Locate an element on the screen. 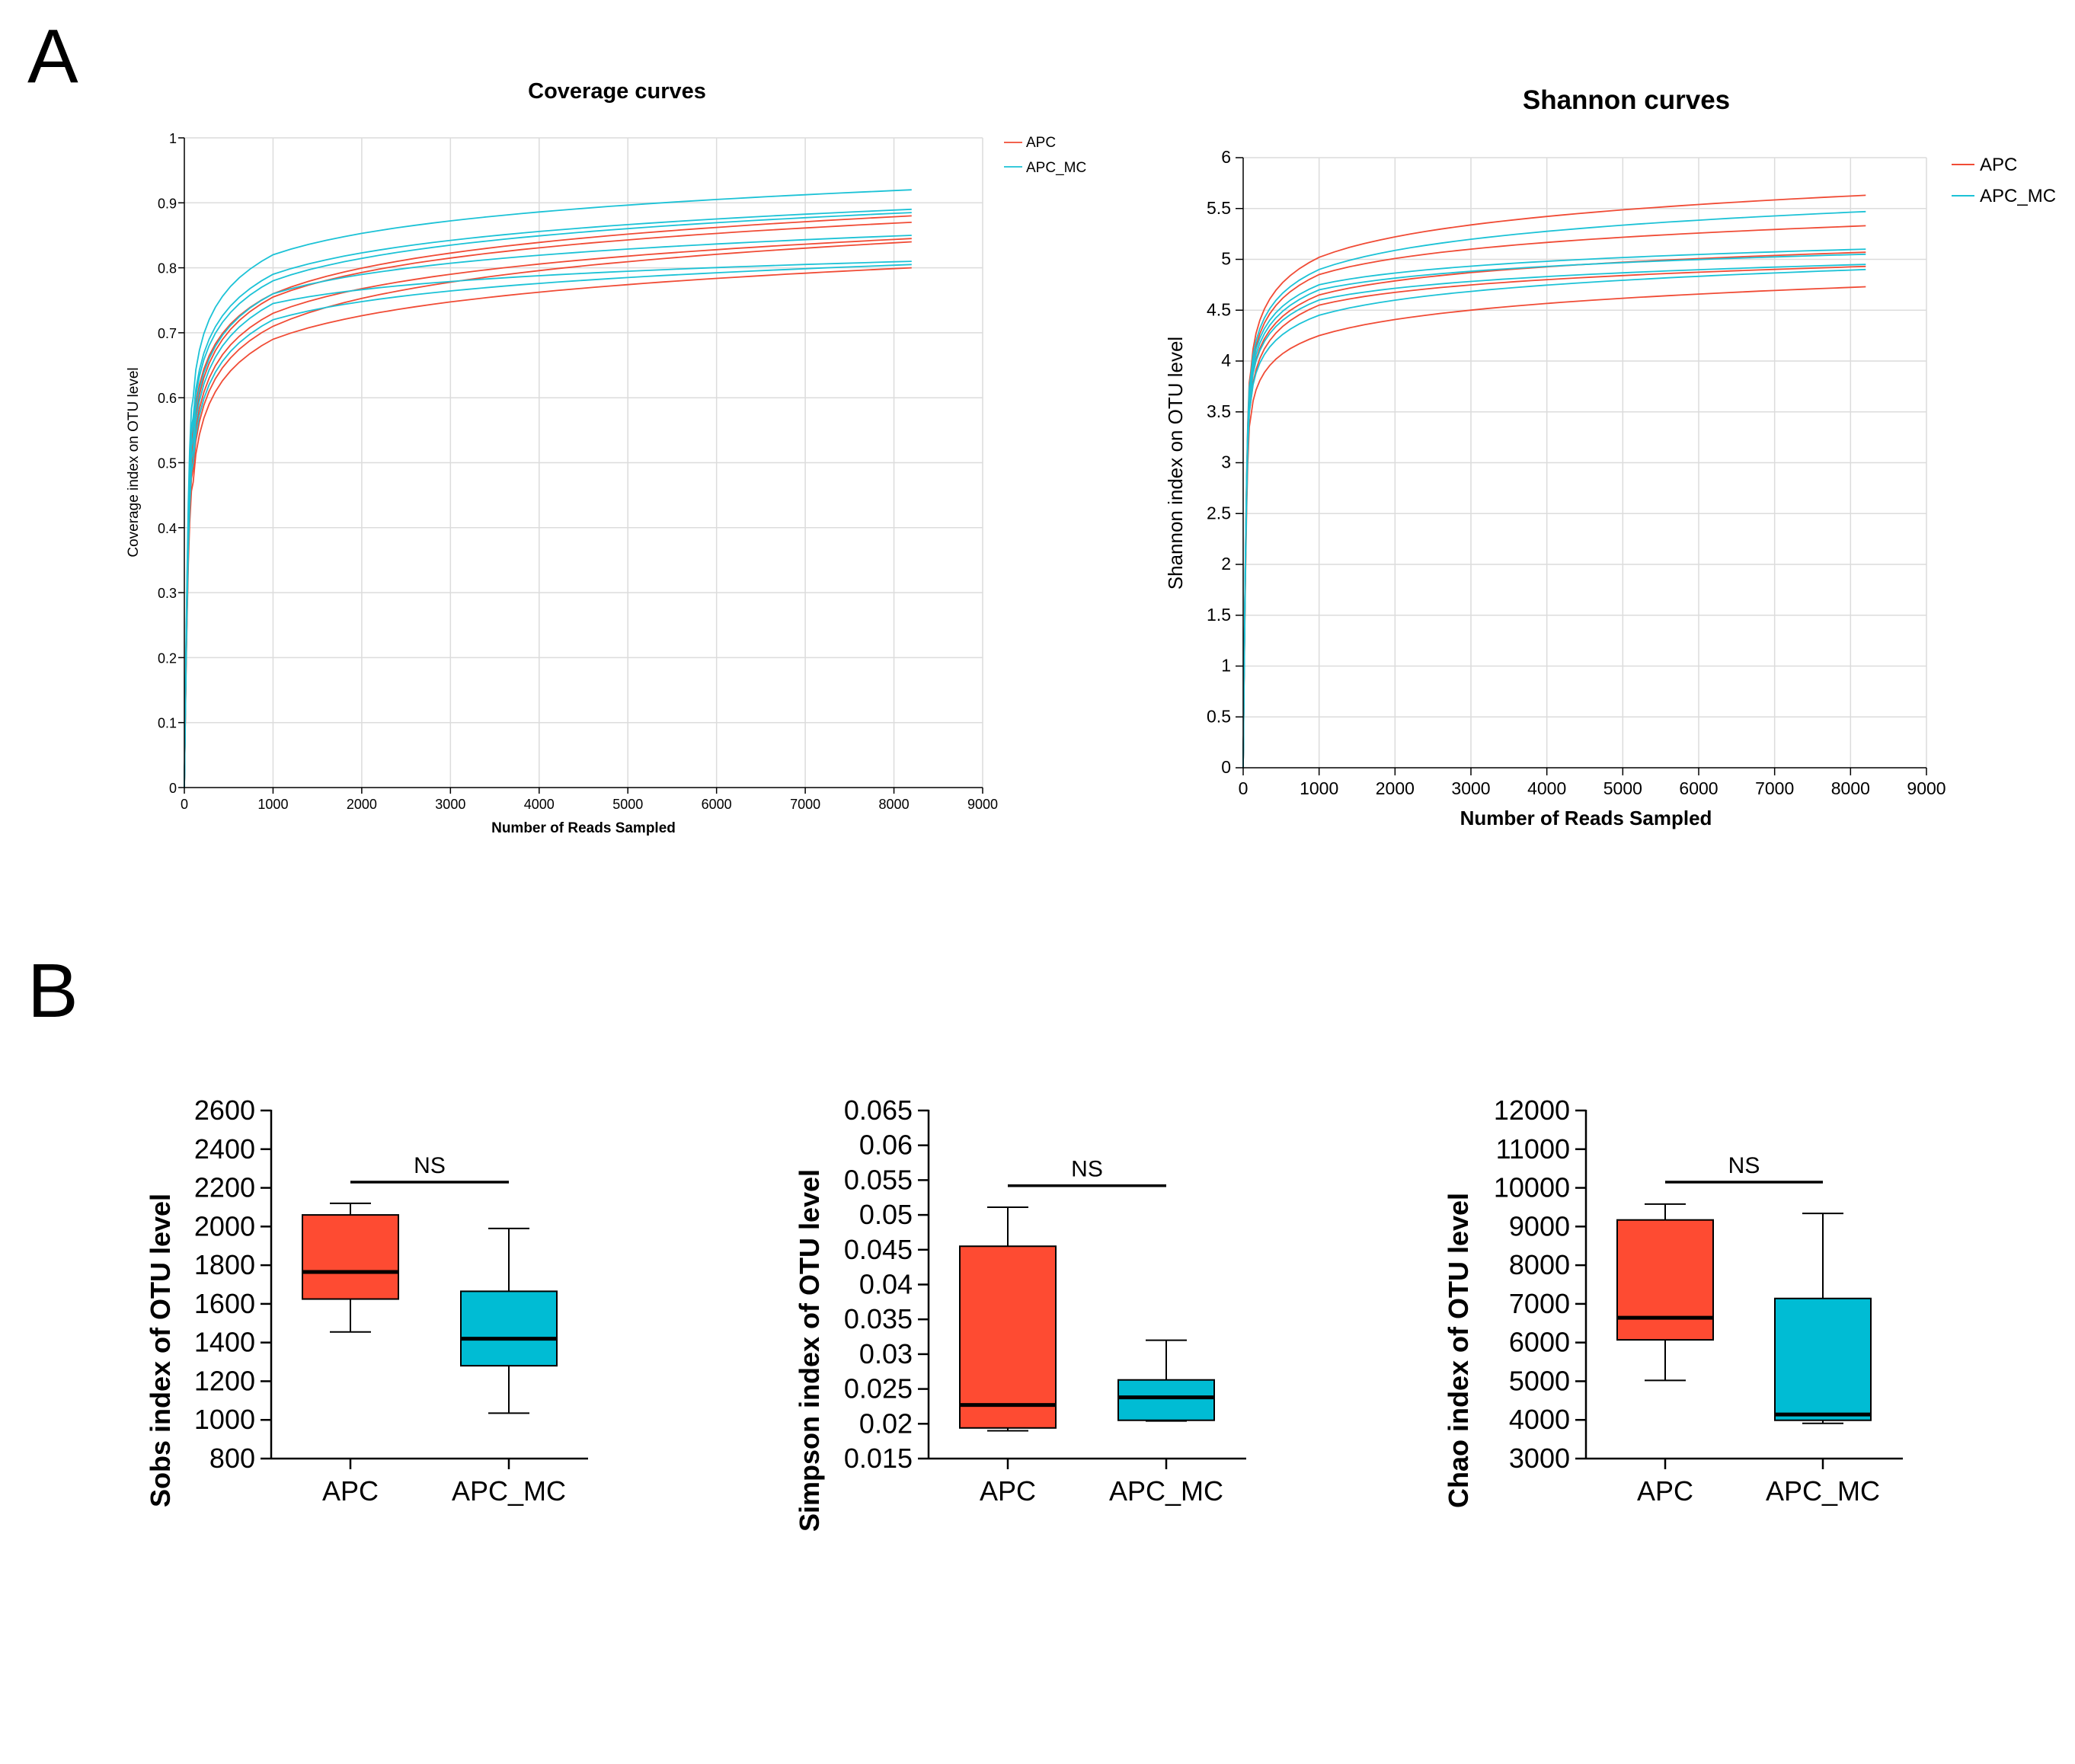 Image resolution: width=2075 pixels, height=1764 pixels. coverage-legend-apc: APC is located at coordinates (1041, 143).